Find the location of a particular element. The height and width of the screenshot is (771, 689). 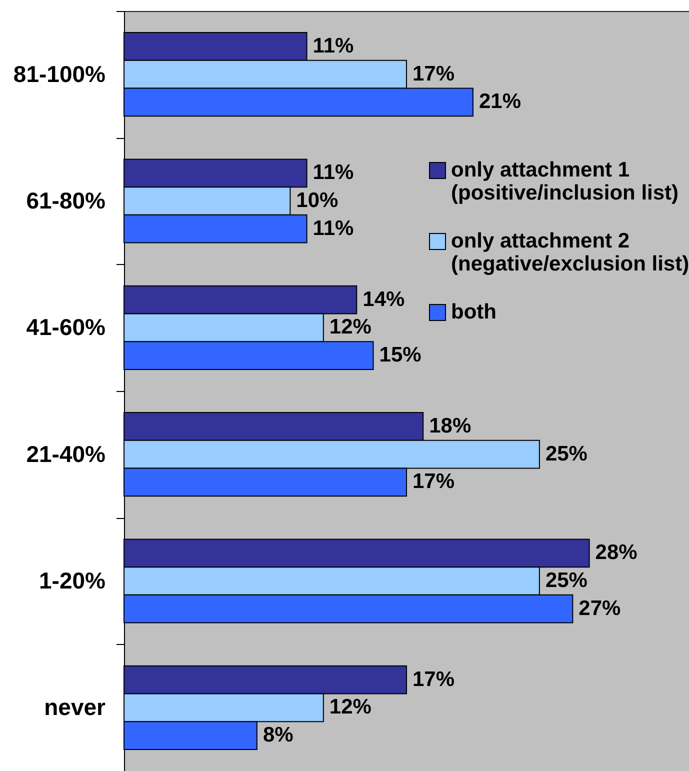

y-tick-label: 41-60% is located at coordinates (66, 327).